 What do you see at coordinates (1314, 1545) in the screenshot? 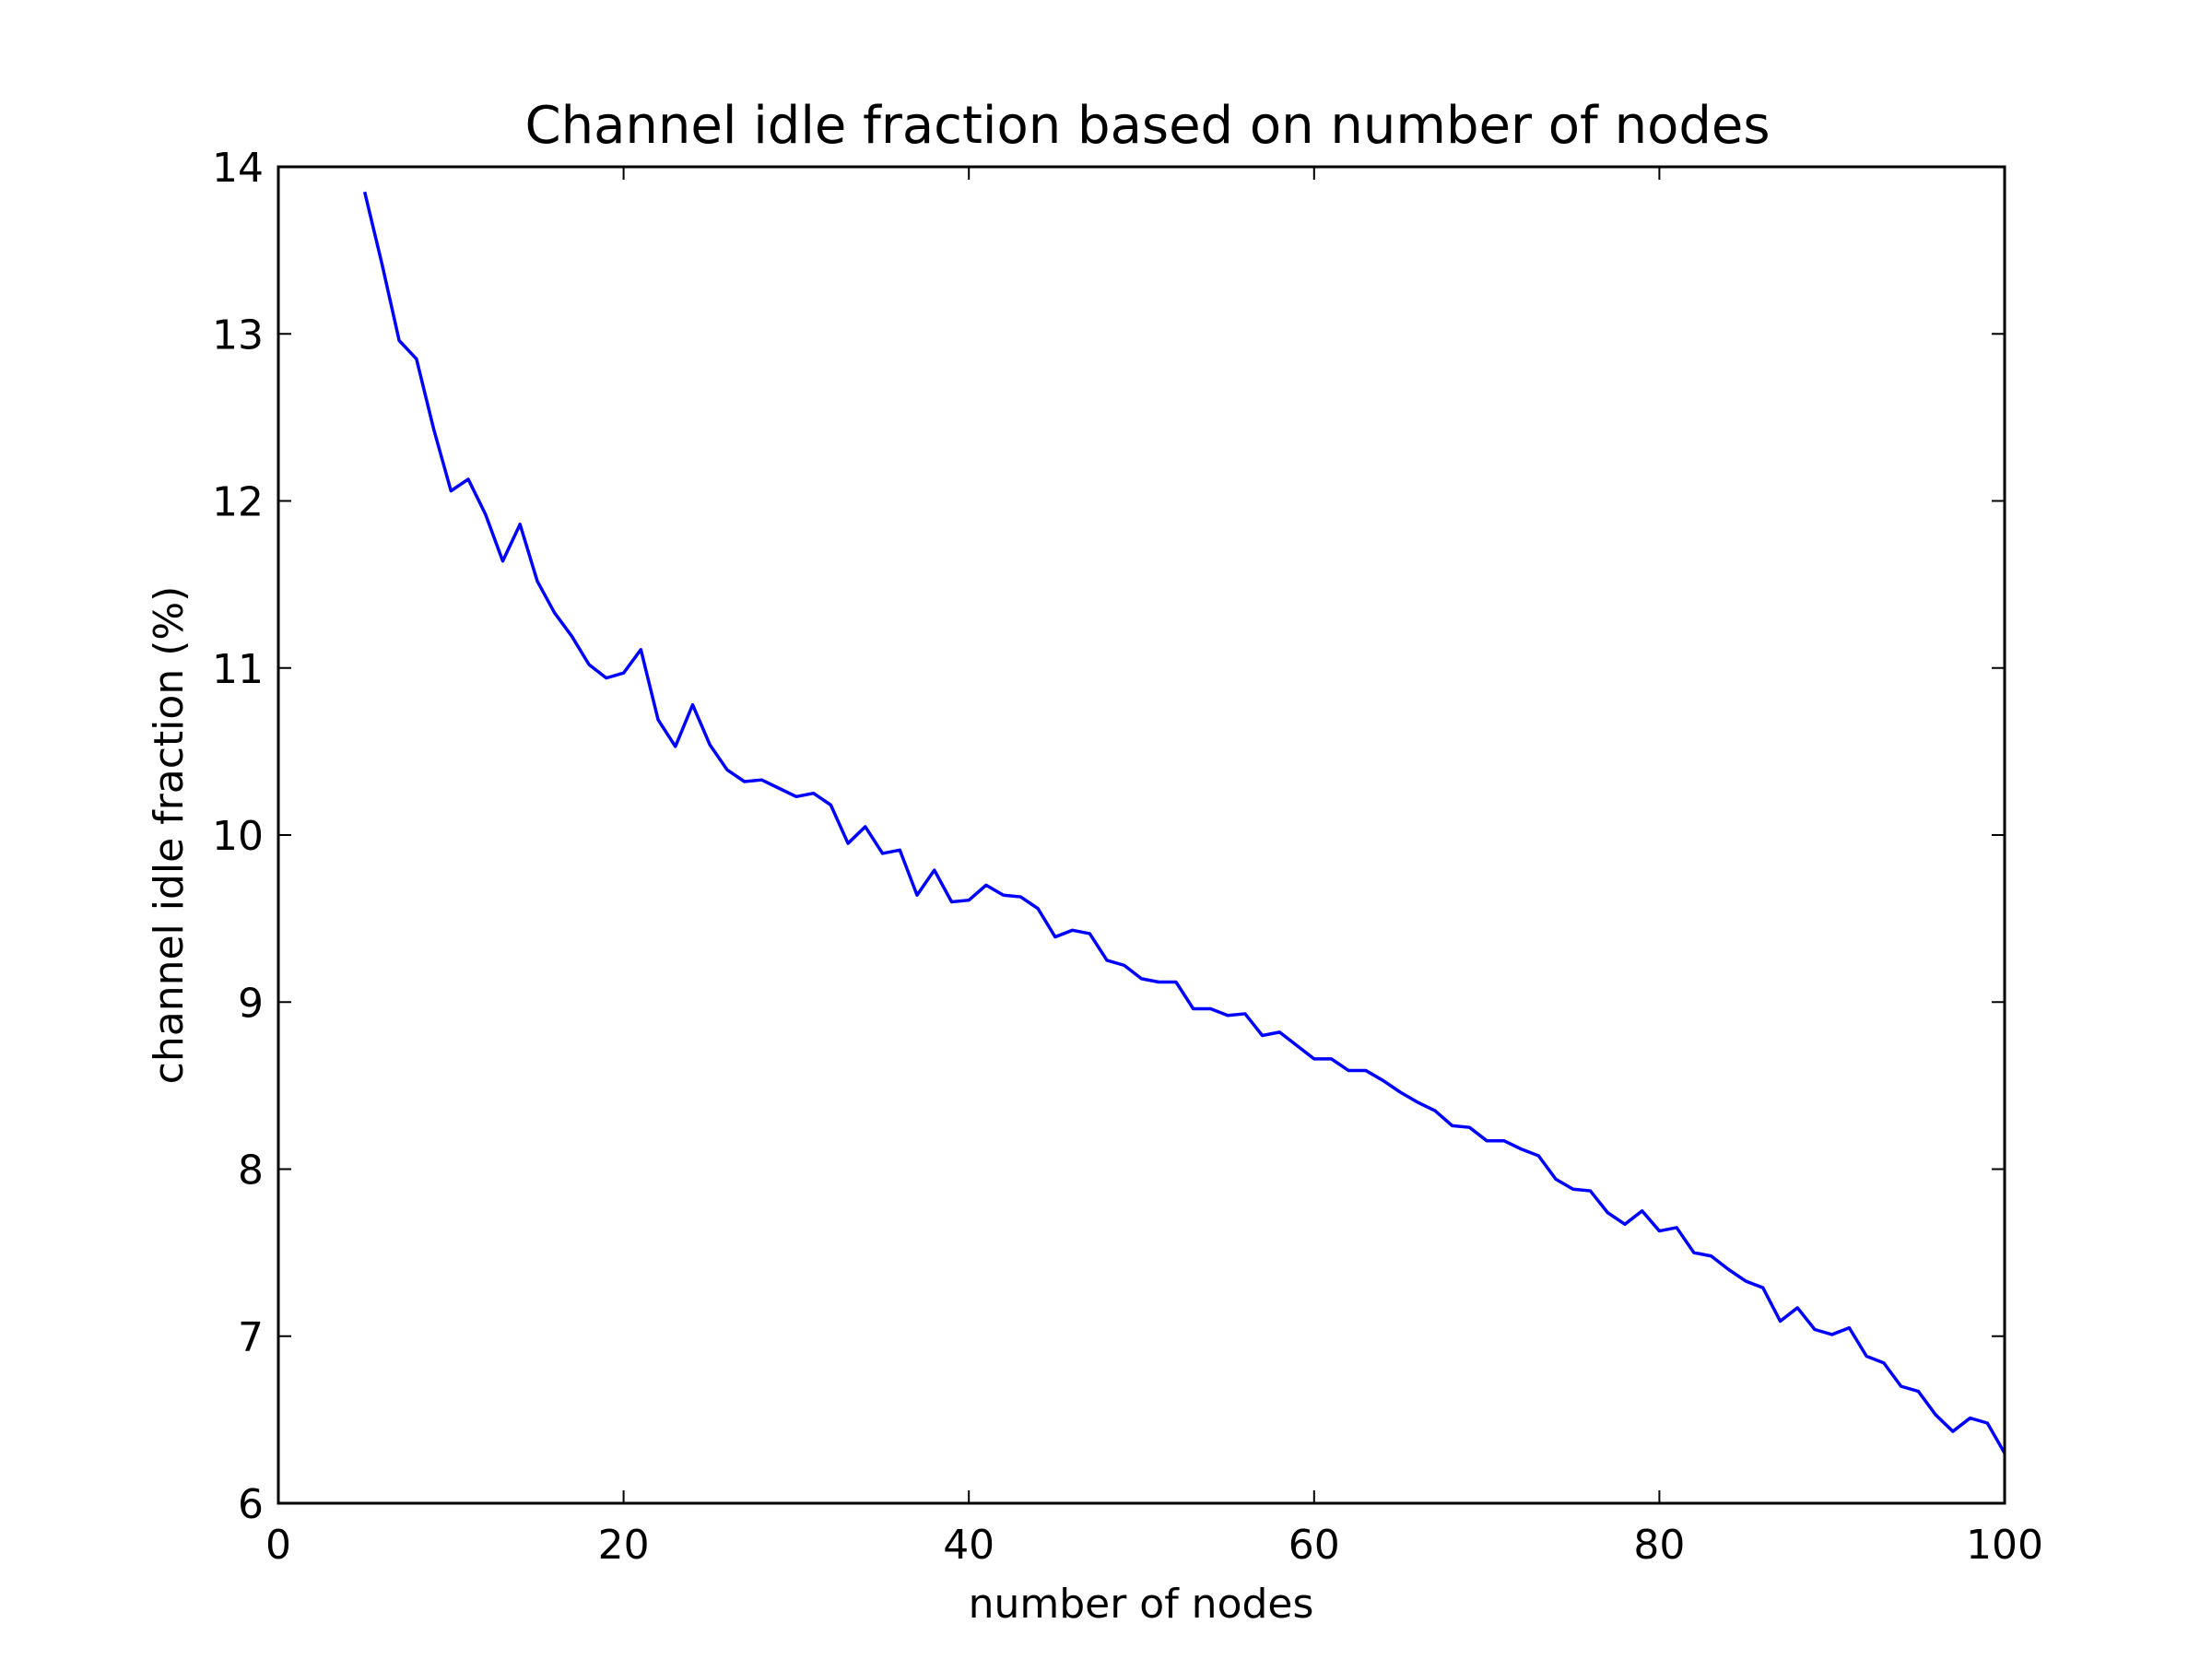
I see `x-tick-label: 60` at bounding box center [1314, 1545].